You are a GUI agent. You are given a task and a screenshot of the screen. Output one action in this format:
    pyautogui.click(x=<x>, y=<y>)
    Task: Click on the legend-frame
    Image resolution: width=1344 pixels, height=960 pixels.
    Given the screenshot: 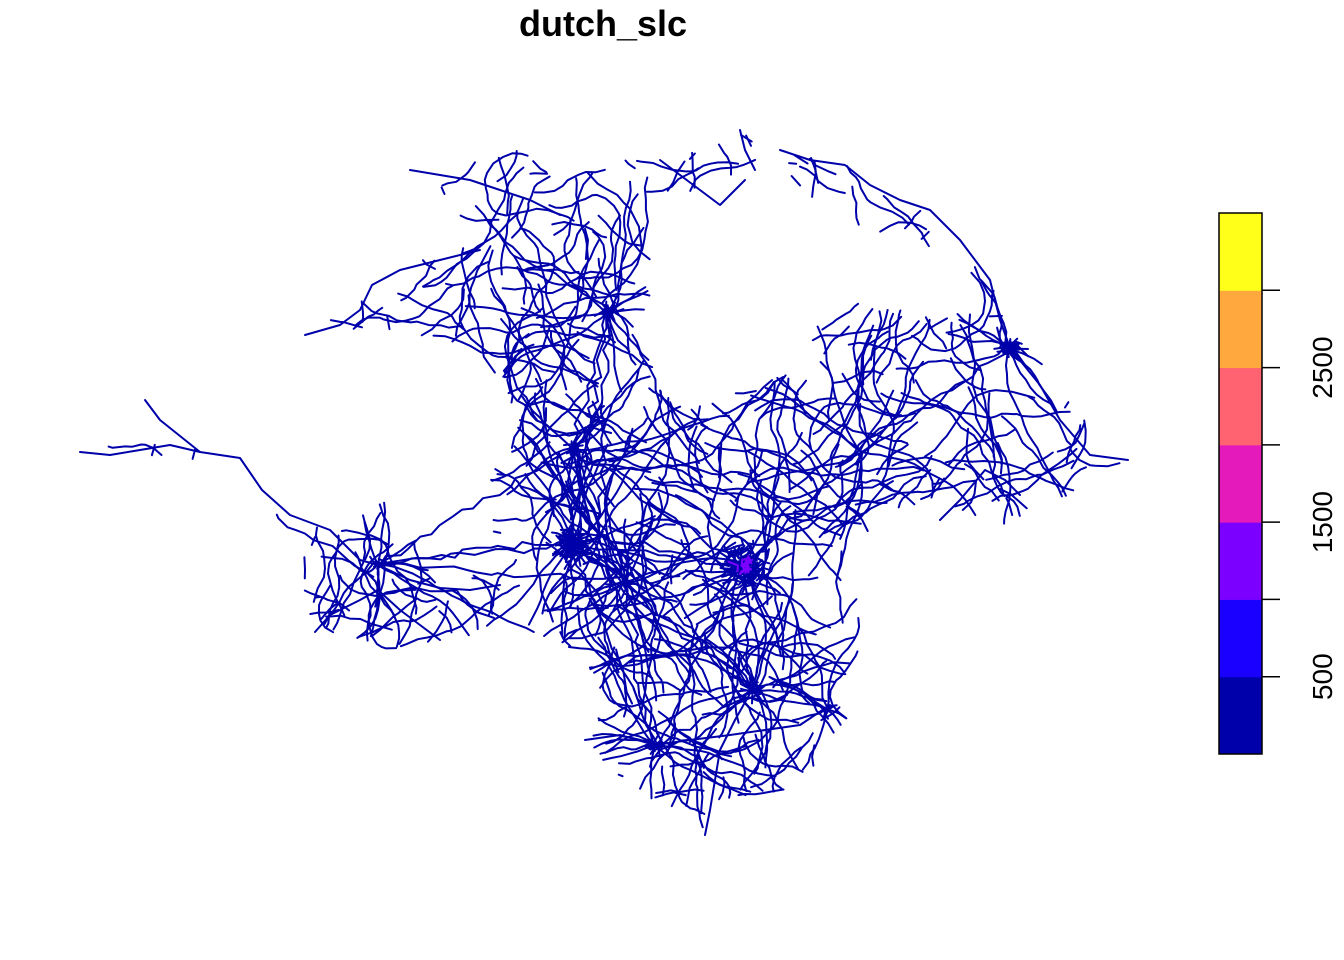 What is the action you would take?
    pyautogui.click(x=1240, y=483)
    